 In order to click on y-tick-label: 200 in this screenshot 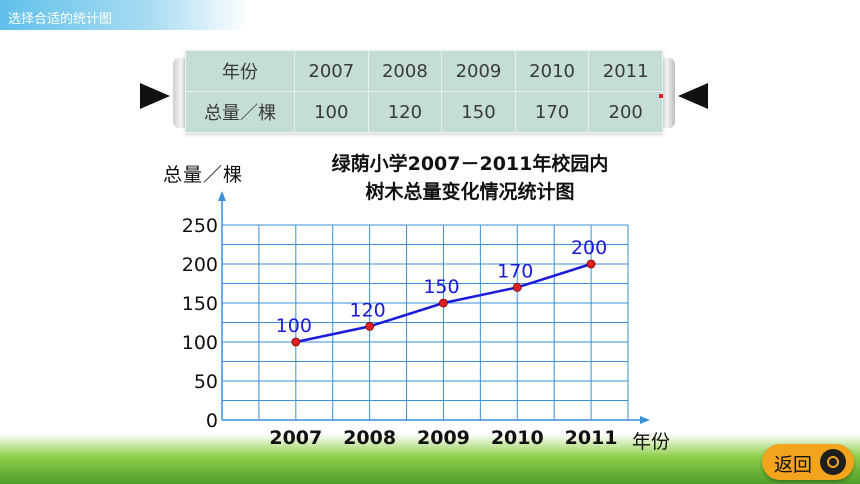, I will do `click(200, 265)`.